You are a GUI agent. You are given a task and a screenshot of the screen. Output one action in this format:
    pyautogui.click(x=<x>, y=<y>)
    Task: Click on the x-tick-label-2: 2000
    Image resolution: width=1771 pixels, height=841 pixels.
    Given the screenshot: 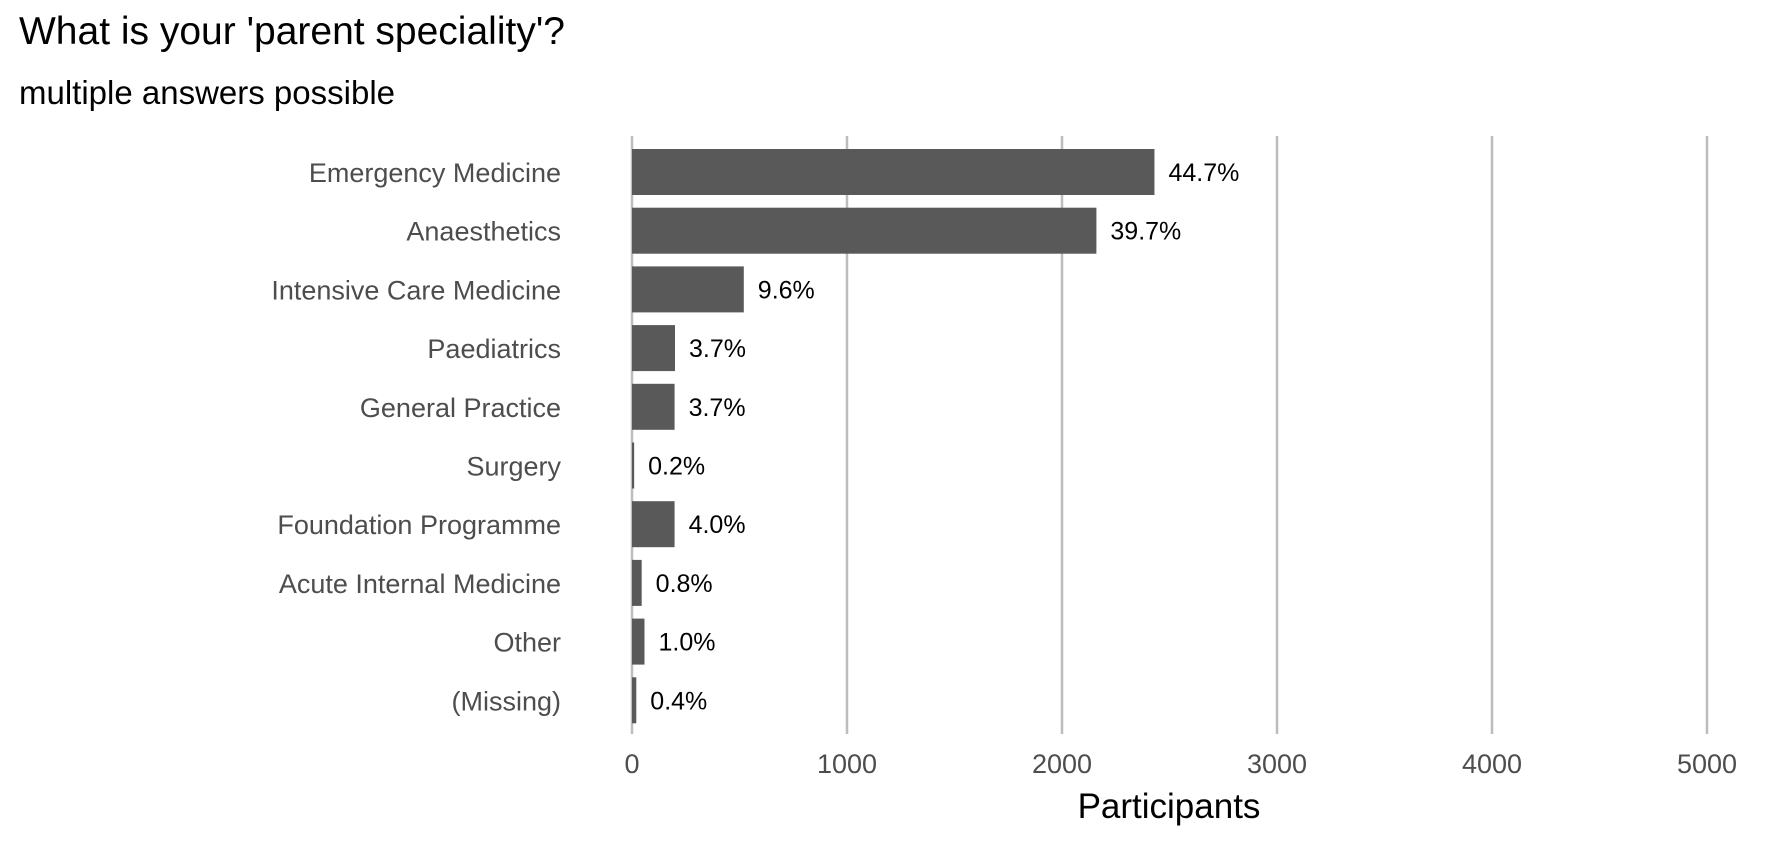 What is the action you would take?
    pyautogui.click(x=1062, y=764)
    